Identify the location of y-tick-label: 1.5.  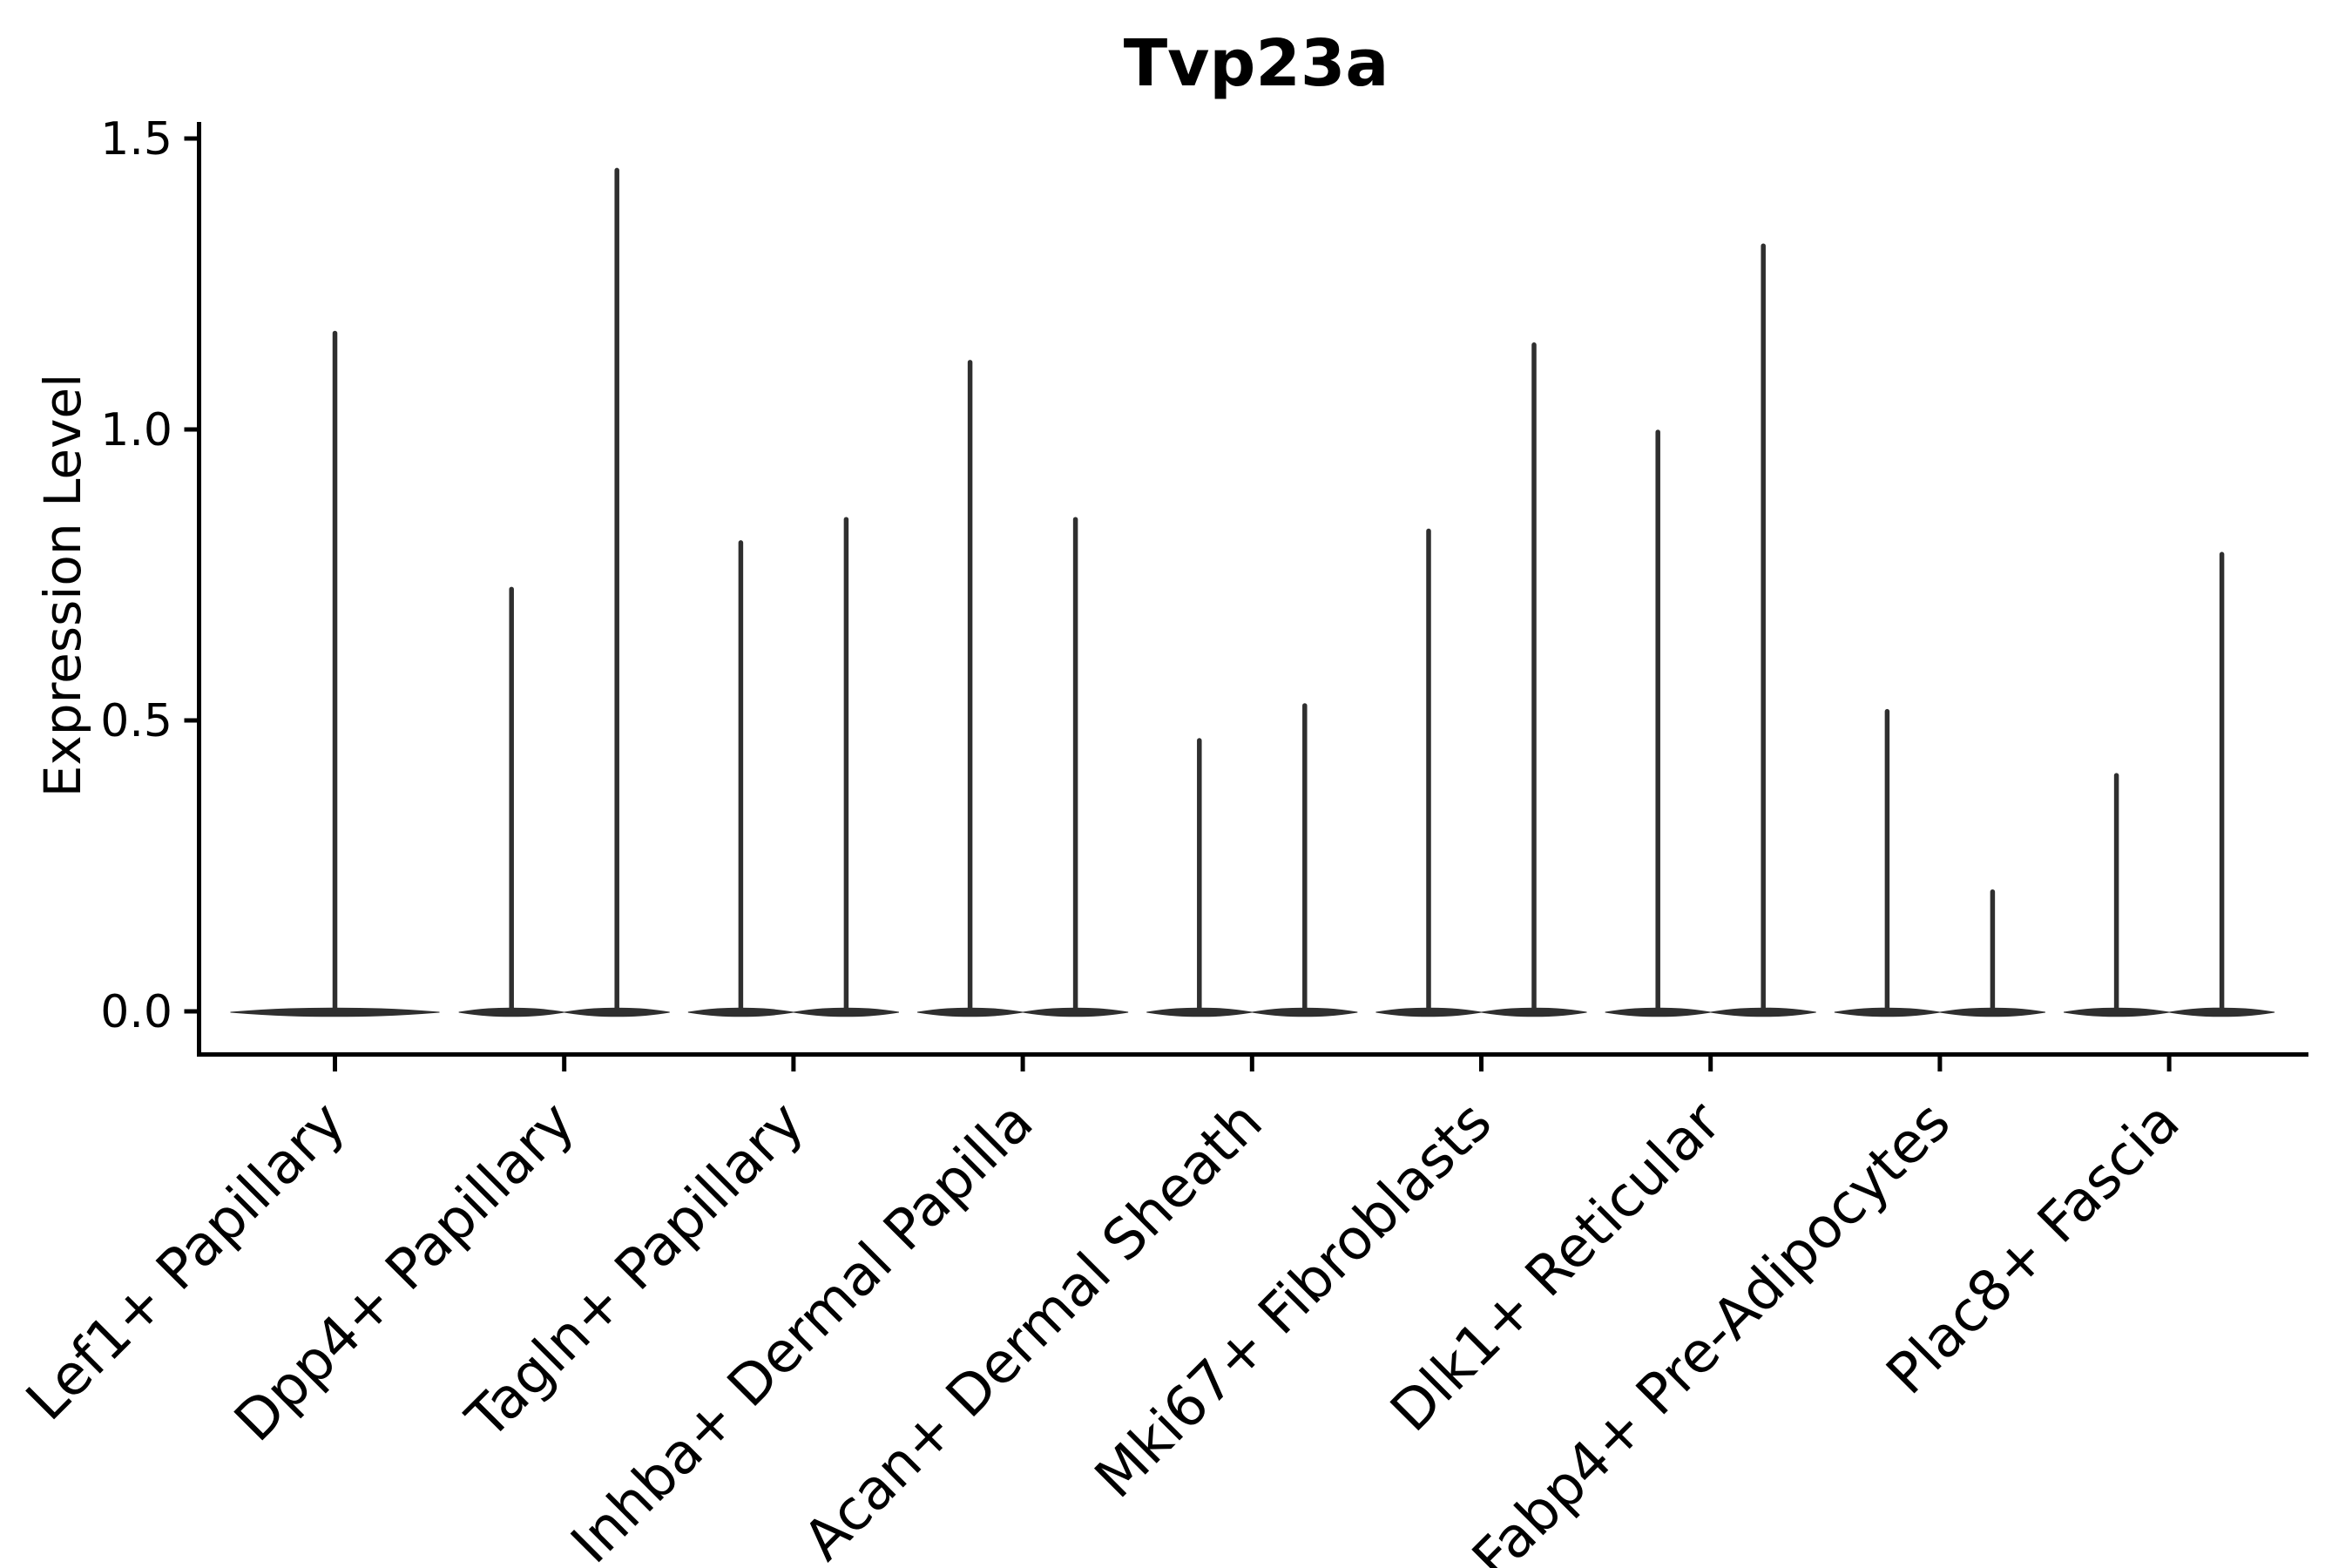
(136, 139).